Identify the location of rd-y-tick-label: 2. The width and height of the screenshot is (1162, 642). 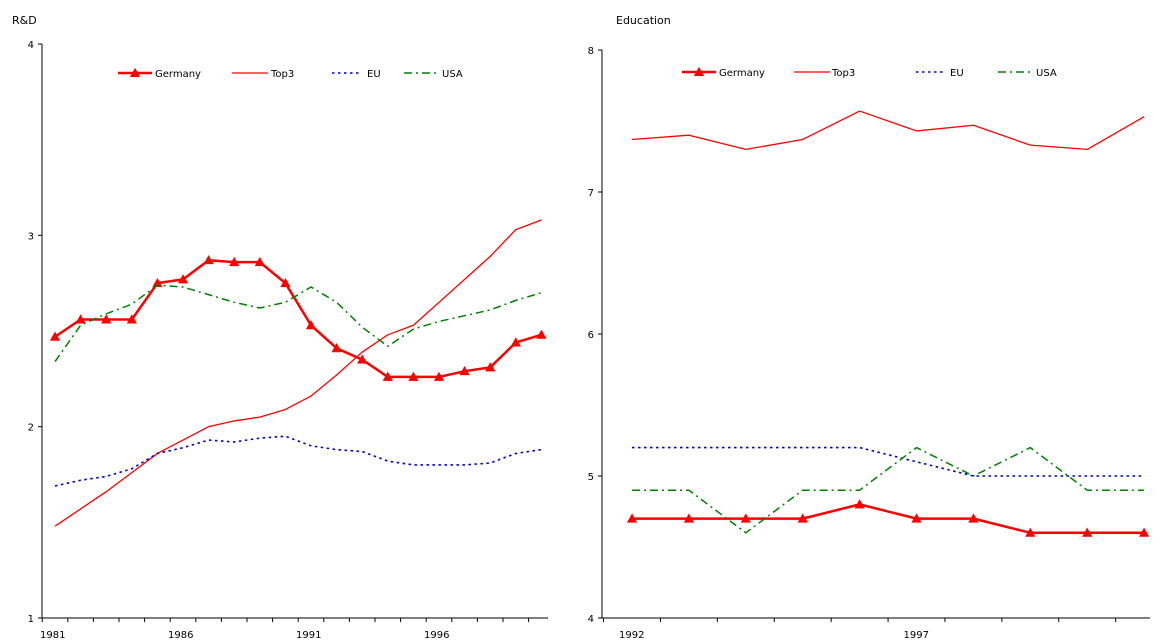
(31, 428).